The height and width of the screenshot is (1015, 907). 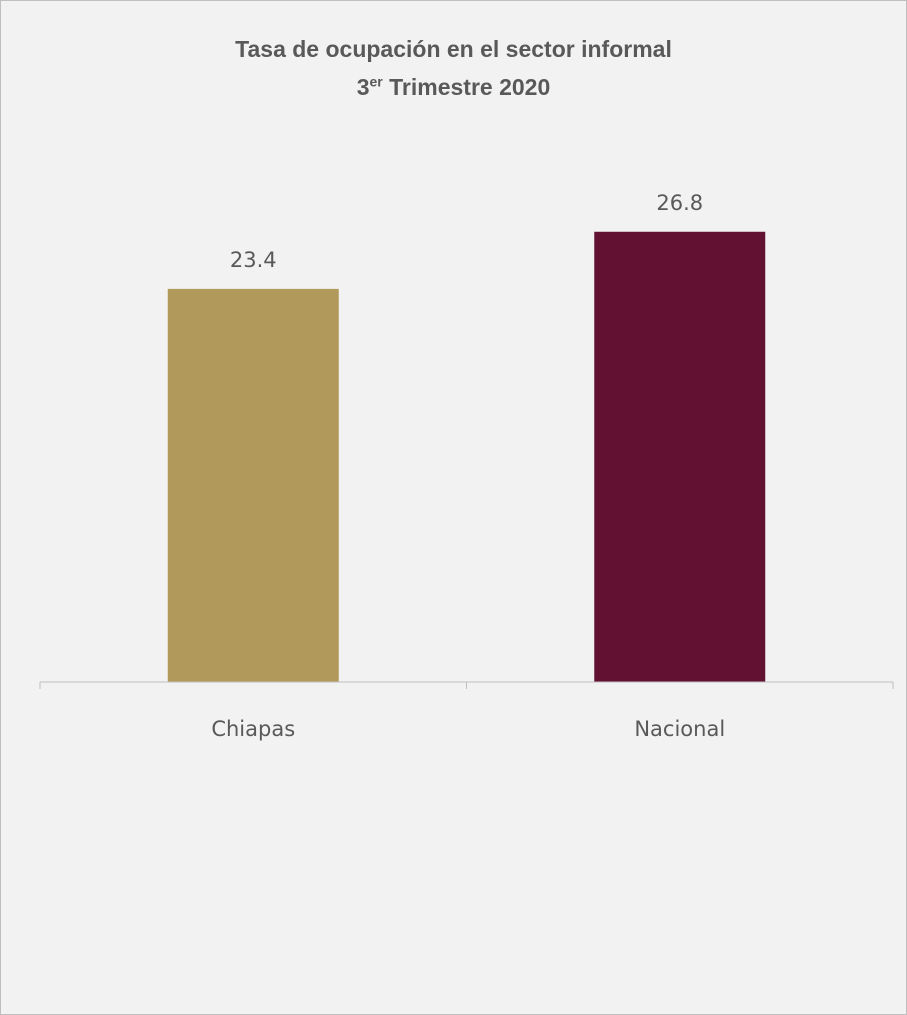 What do you see at coordinates (466, 87) in the screenshot?
I see `subtitle-rest: Trimestre 2020` at bounding box center [466, 87].